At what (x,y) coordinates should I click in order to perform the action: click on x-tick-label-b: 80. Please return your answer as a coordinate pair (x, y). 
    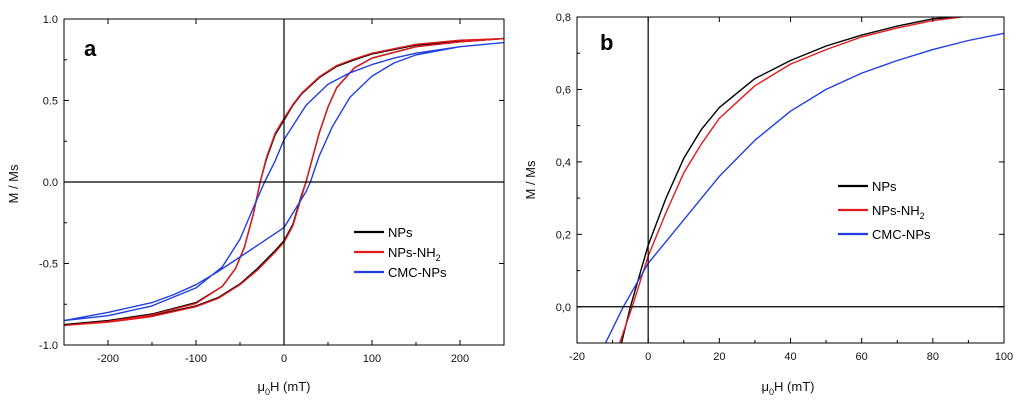
    Looking at the image, I should click on (933, 357).